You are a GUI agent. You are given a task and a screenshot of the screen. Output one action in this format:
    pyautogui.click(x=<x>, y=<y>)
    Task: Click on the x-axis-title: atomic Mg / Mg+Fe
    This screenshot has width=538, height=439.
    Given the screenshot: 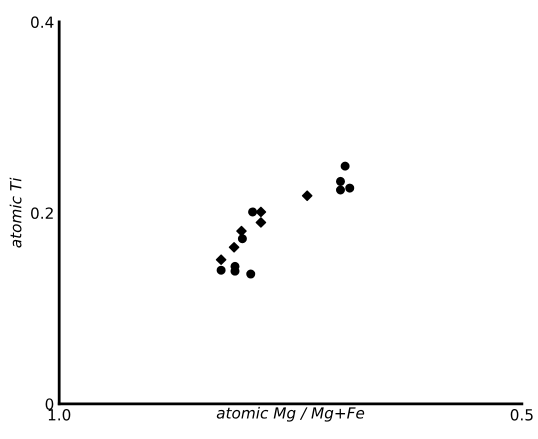 What is the action you would take?
    pyautogui.click(x=290, y=414)
    